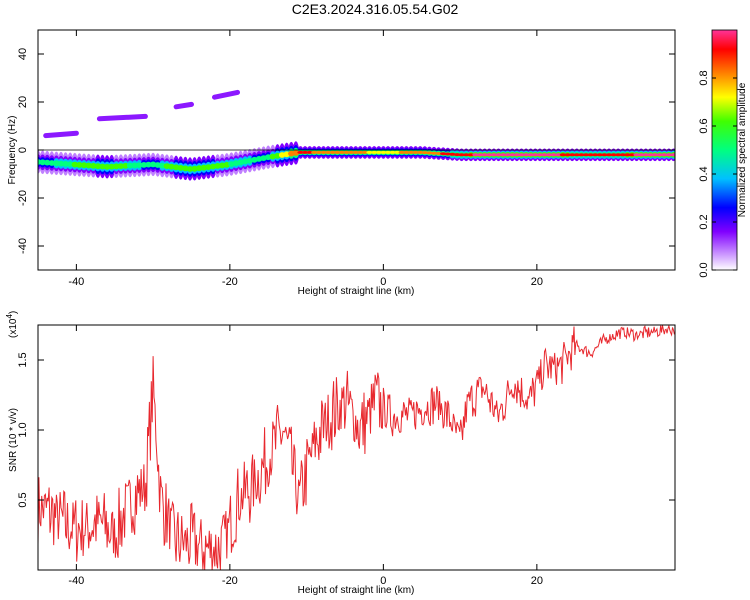 The height and width of the screenshot is (600, 750). What do you see at coordinates (704, 173) in the screenshot?
I see `colorbar-tick-label: 0.4` at bounding box center [704, 173].